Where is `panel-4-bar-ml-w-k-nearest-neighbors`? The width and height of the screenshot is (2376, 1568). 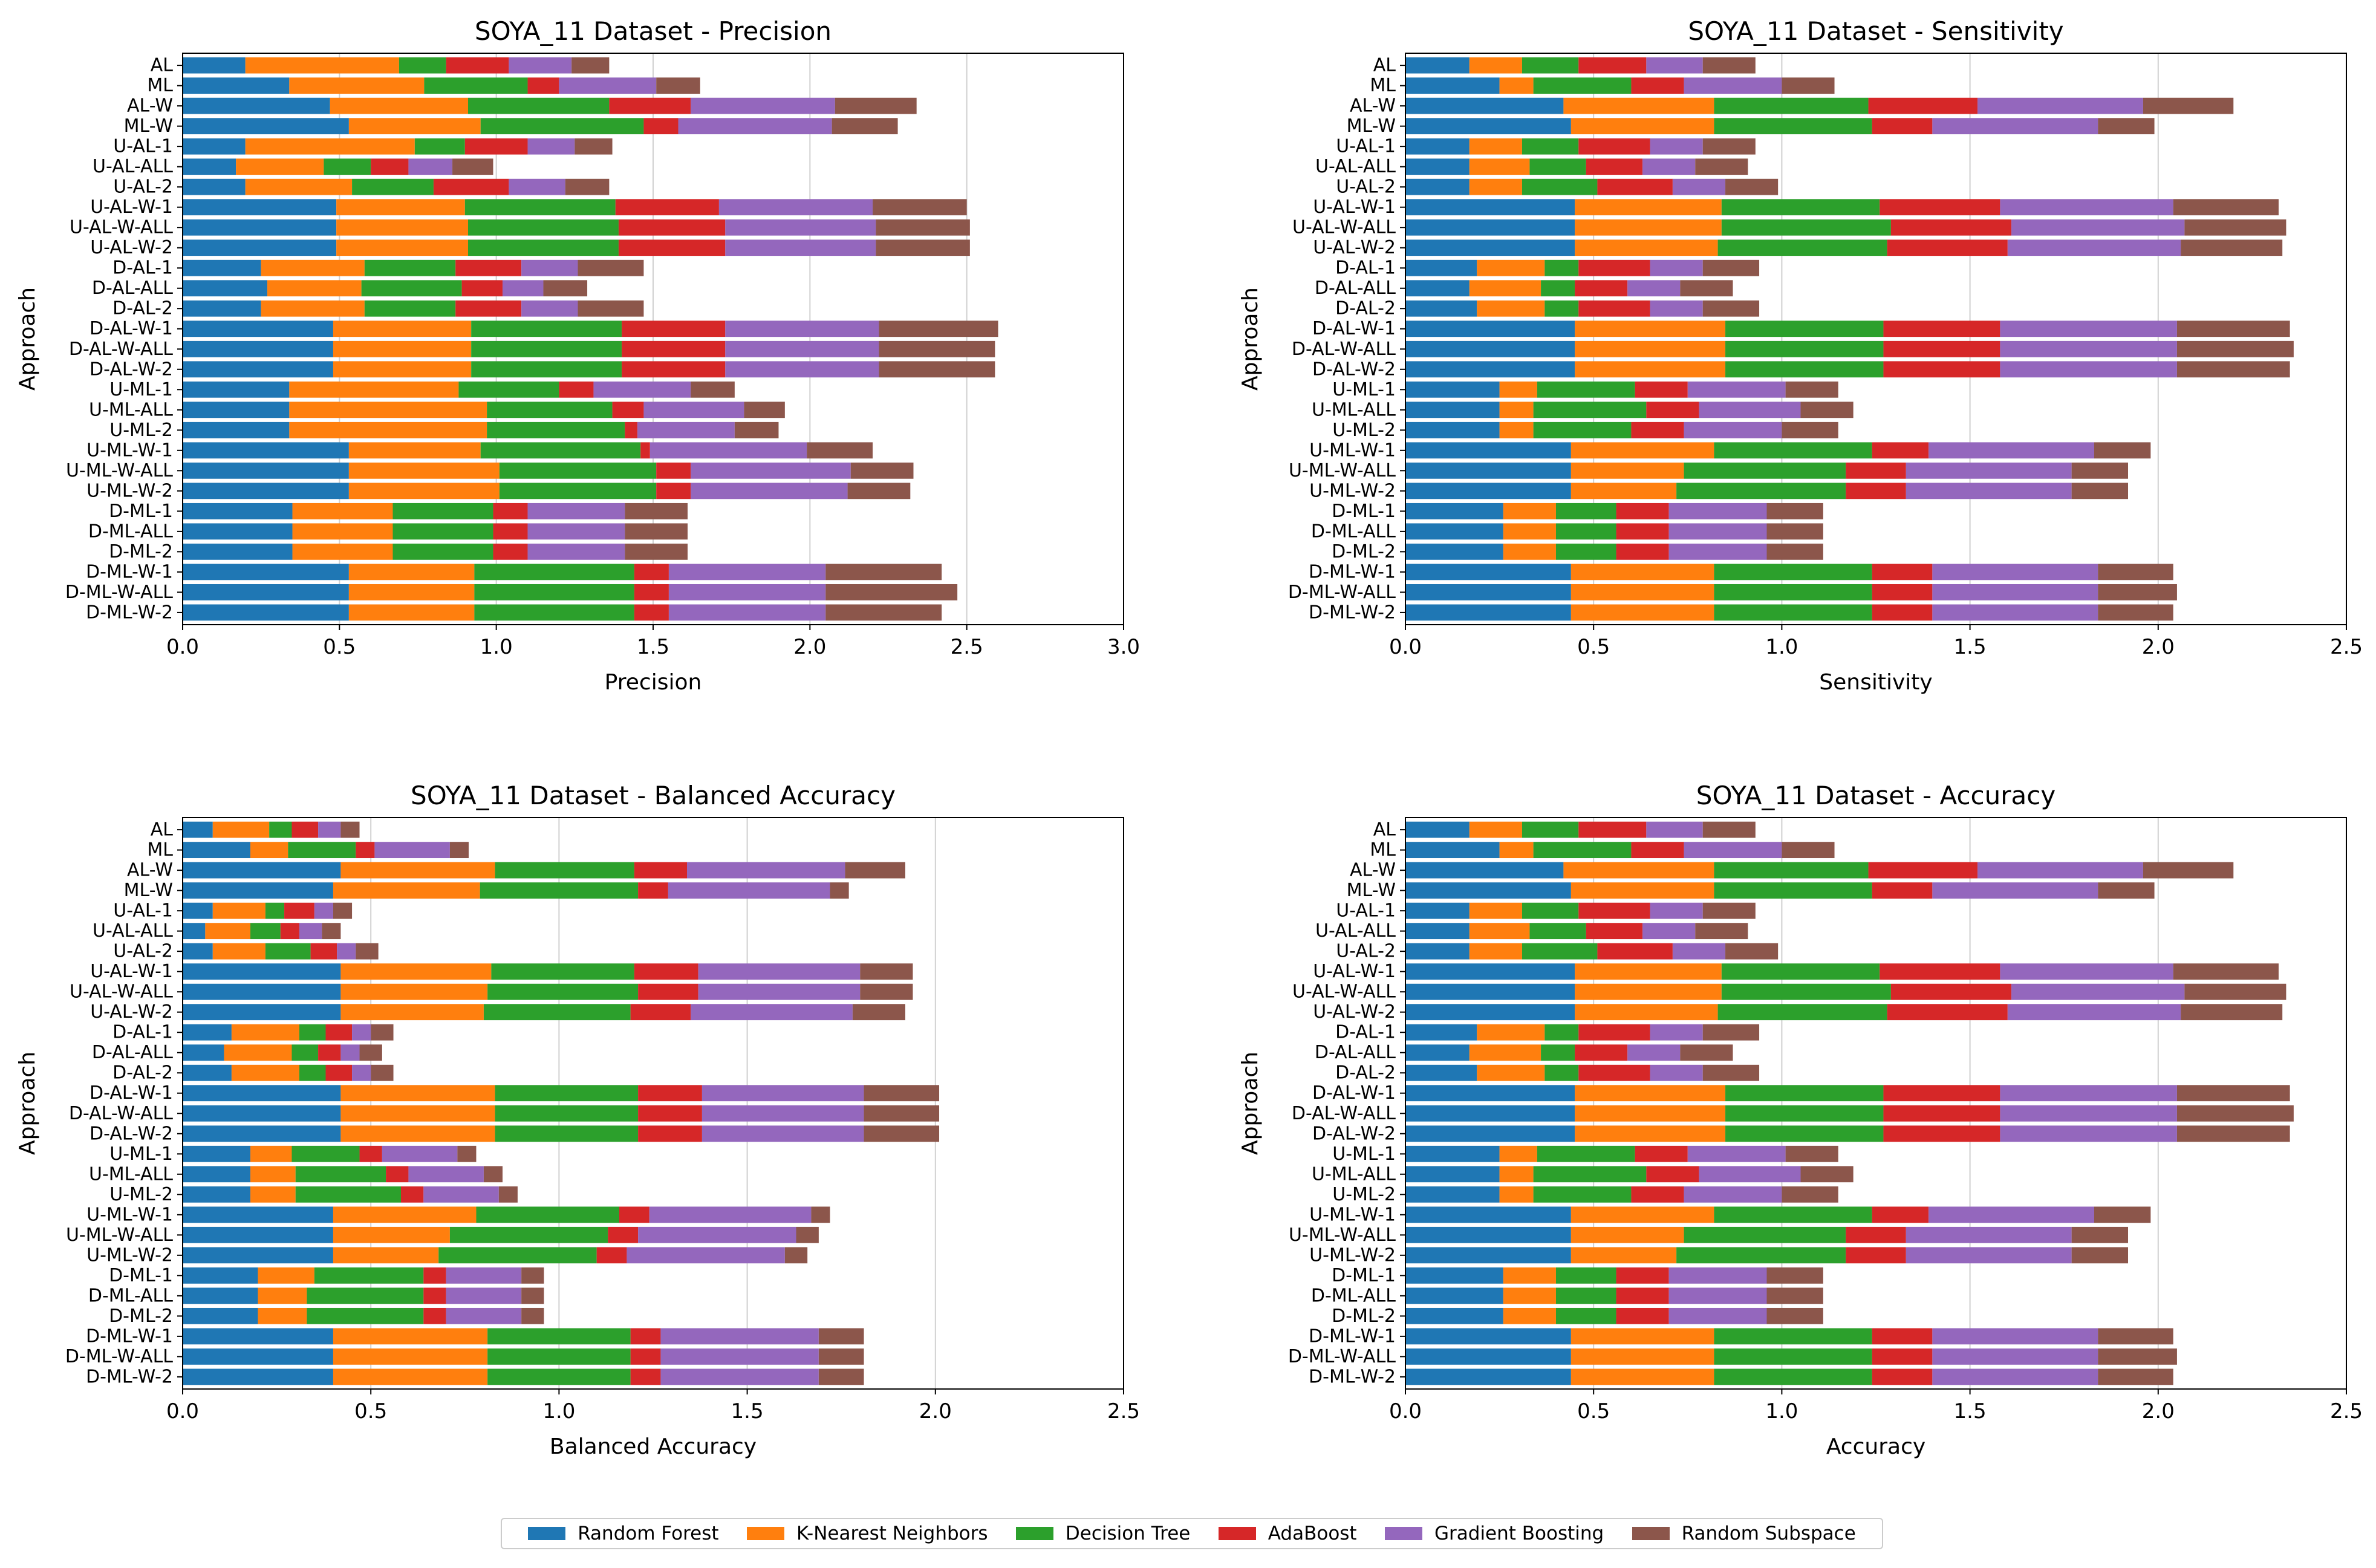 panel-4-bar-ml-w-k-nearest-neighbors is located at coordinates (1642, 890).